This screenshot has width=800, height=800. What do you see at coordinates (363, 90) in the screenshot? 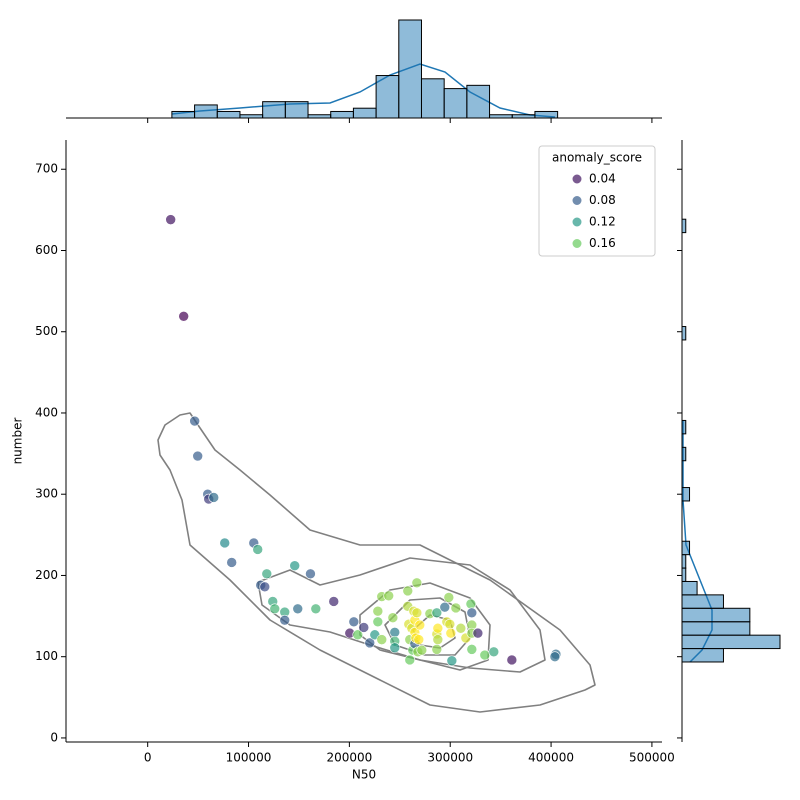
I see `kde-top` at bounding box center [363, 90].